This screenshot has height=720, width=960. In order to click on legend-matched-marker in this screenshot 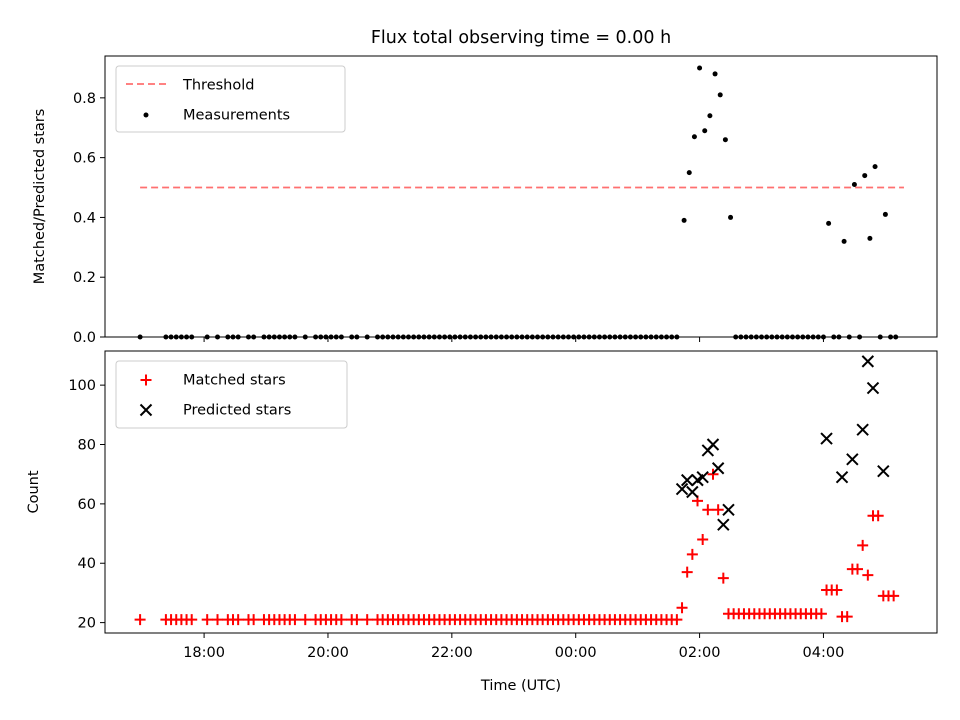, I will do `click(146, 380)`.